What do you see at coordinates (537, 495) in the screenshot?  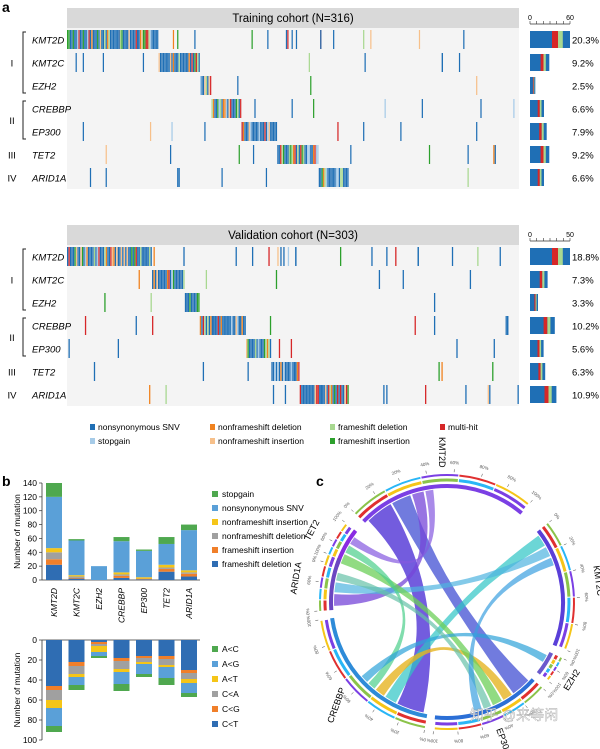 I see `ring-tick-label: 100%` at bounding box center [537, 495].